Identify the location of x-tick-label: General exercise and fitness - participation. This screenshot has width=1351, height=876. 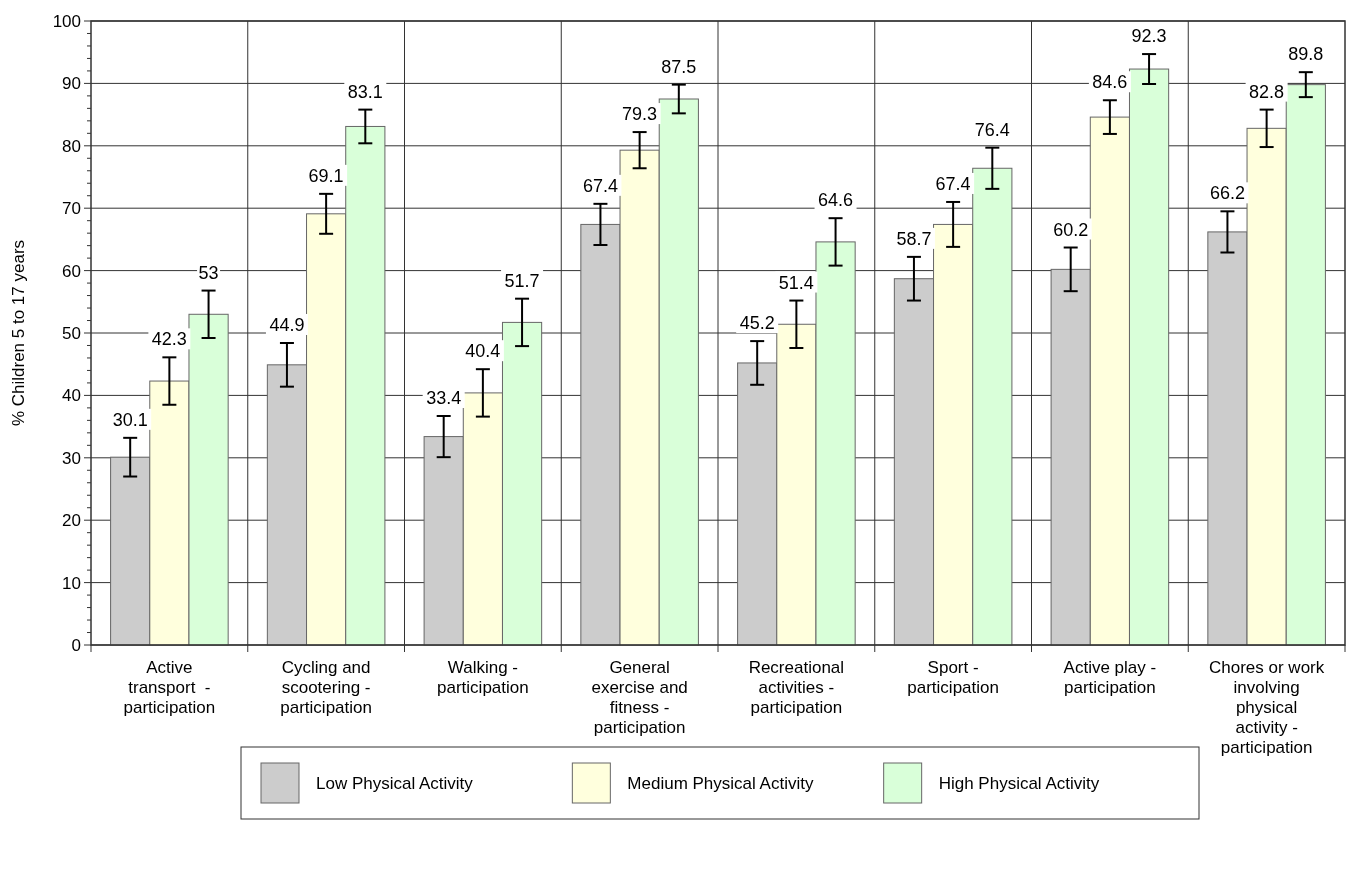
(639, 697).